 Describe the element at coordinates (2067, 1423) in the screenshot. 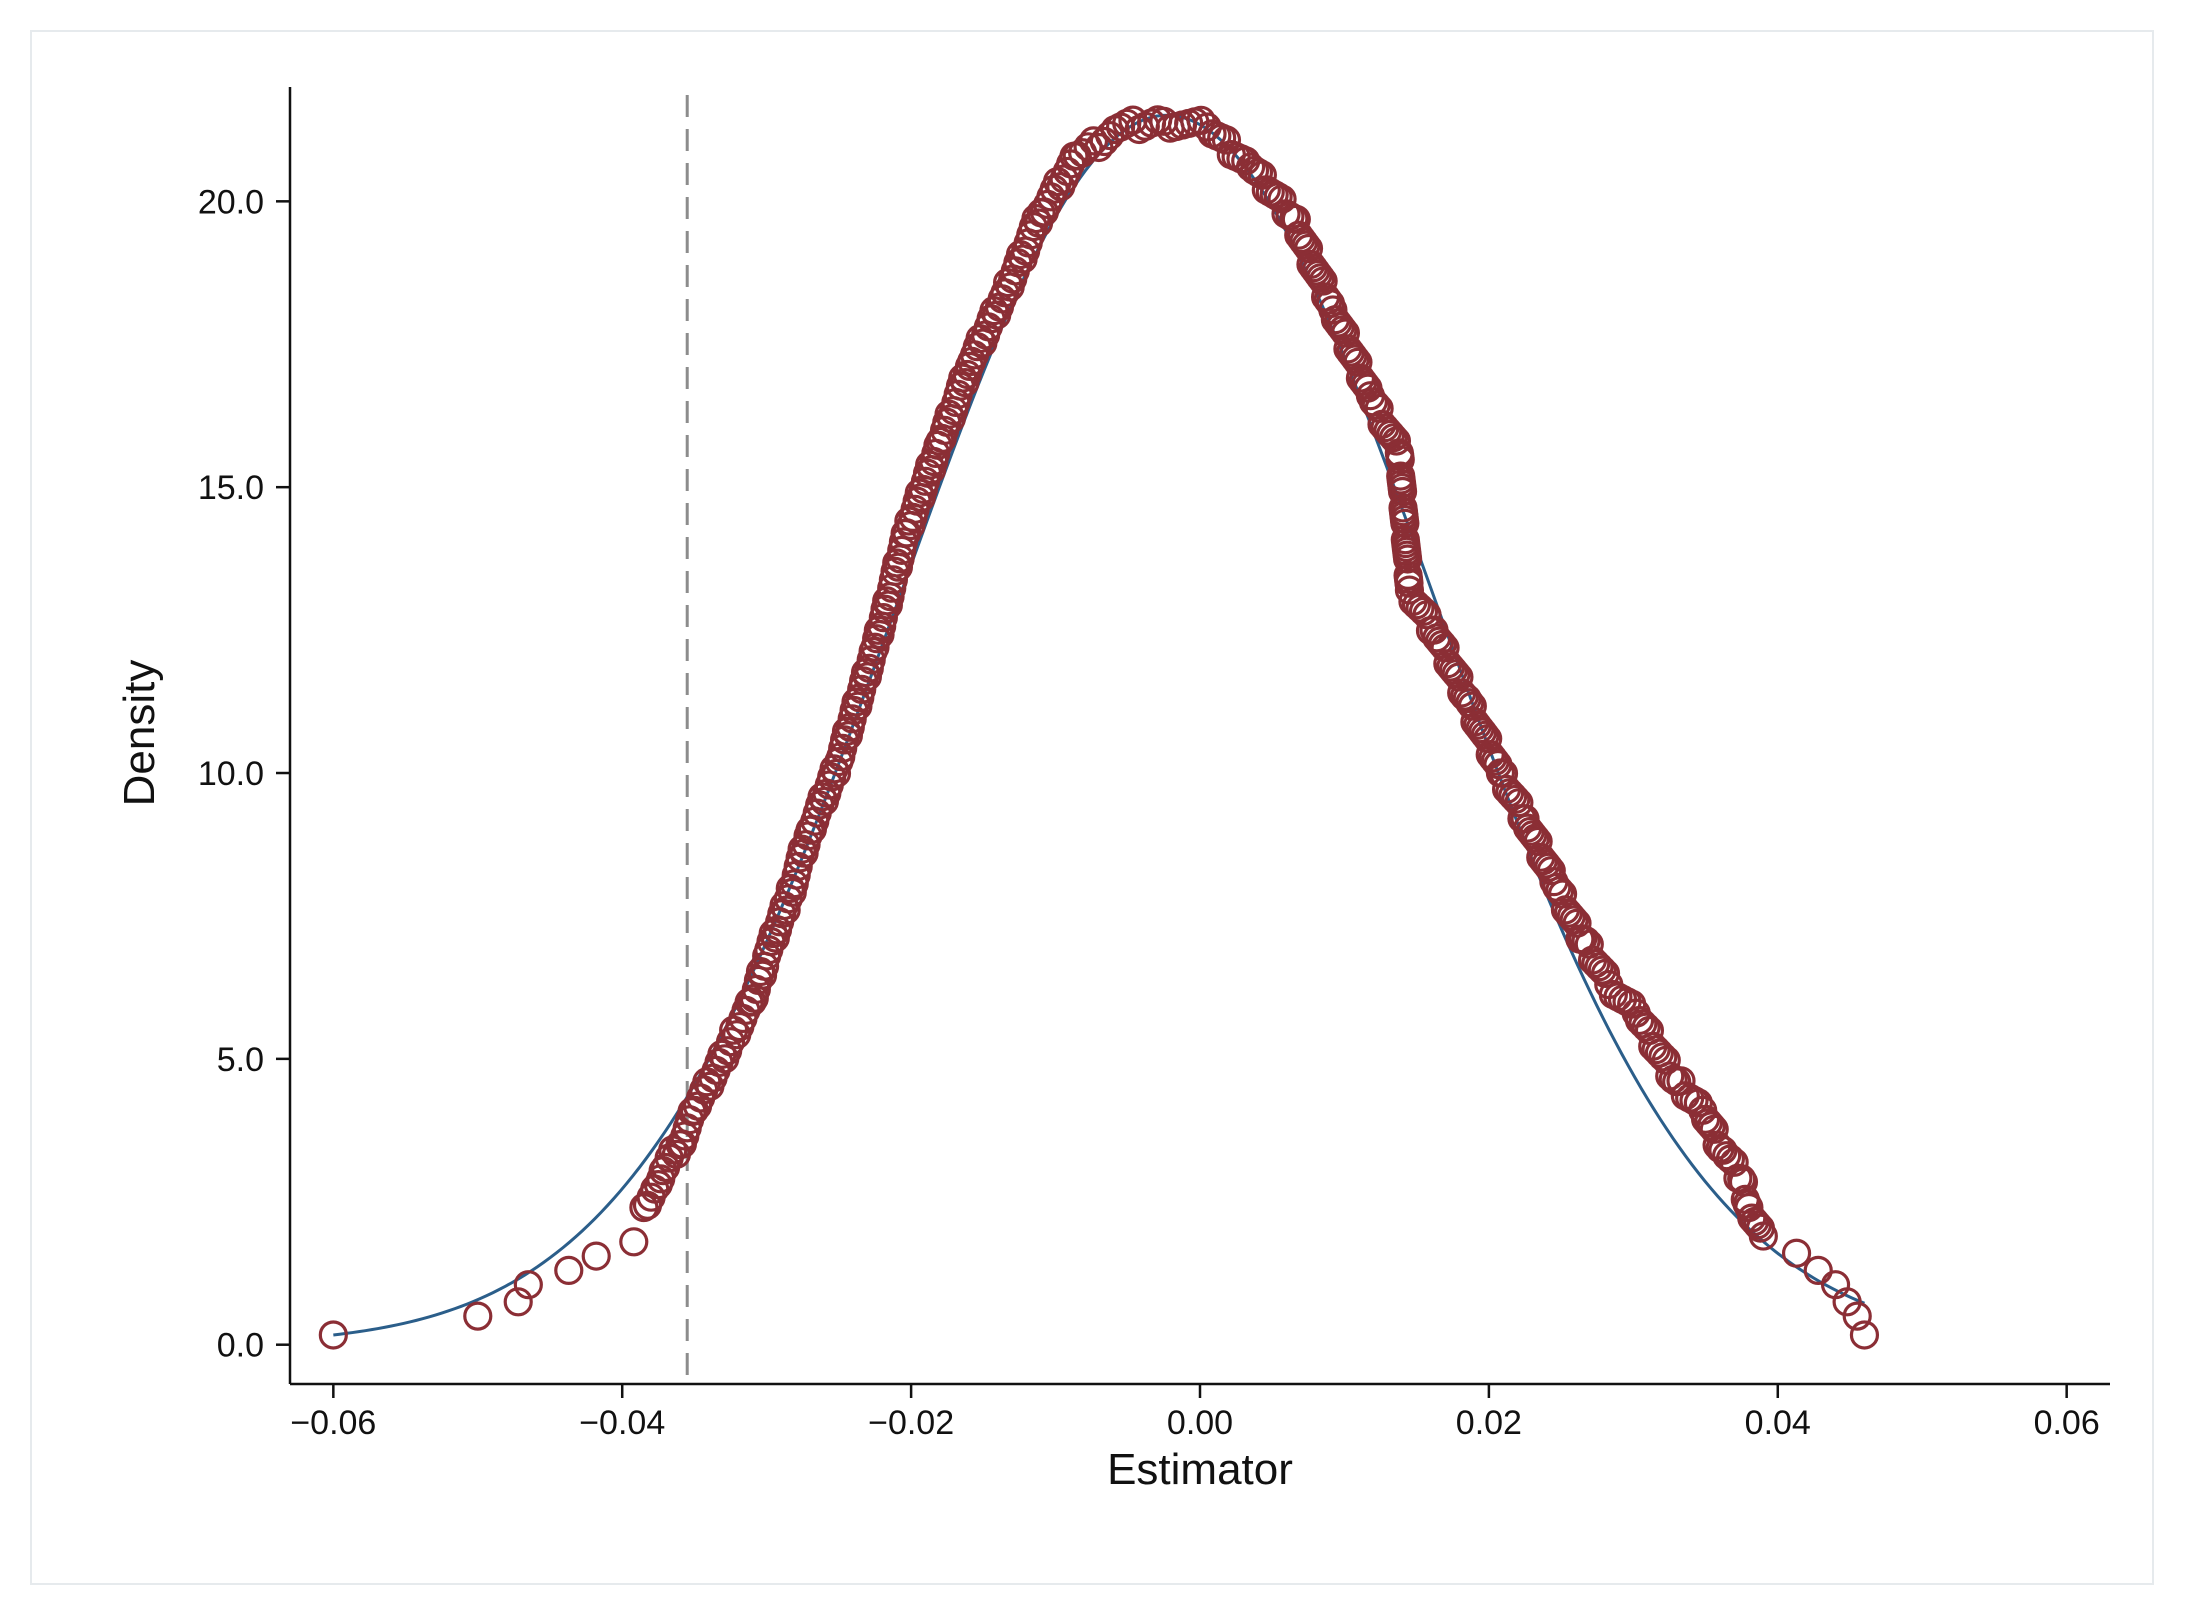

I see `x-tick-label: 0.06` at that location.